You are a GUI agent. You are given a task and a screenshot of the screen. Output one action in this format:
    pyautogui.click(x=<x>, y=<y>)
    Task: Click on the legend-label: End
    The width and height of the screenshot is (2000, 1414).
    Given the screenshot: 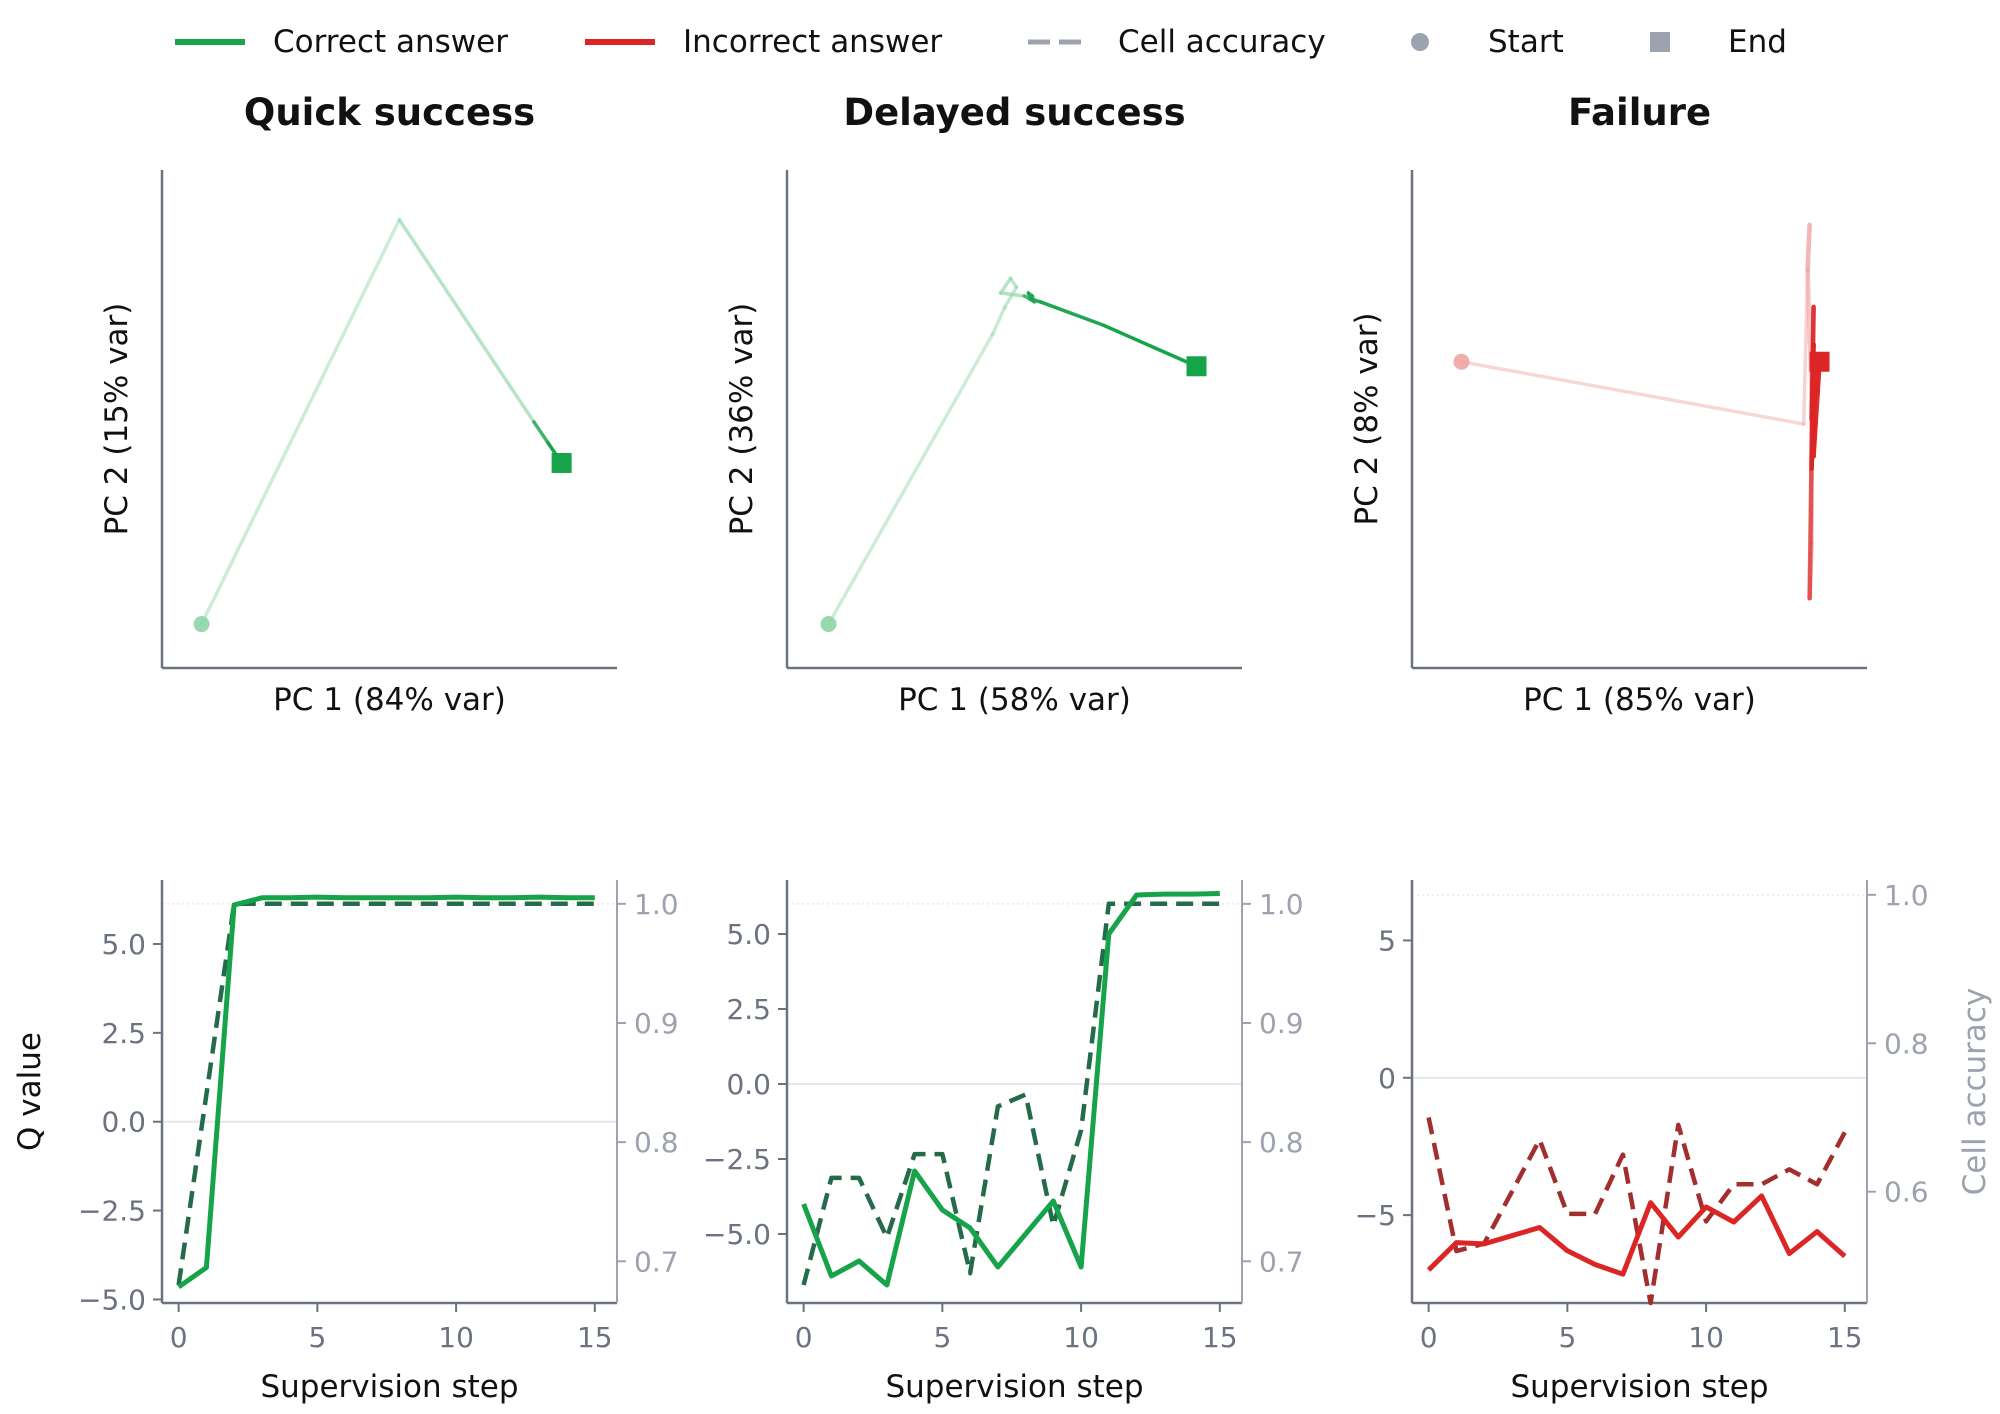 What is the action you would take?
    pyautogui.click(x=1757, y=42)
    